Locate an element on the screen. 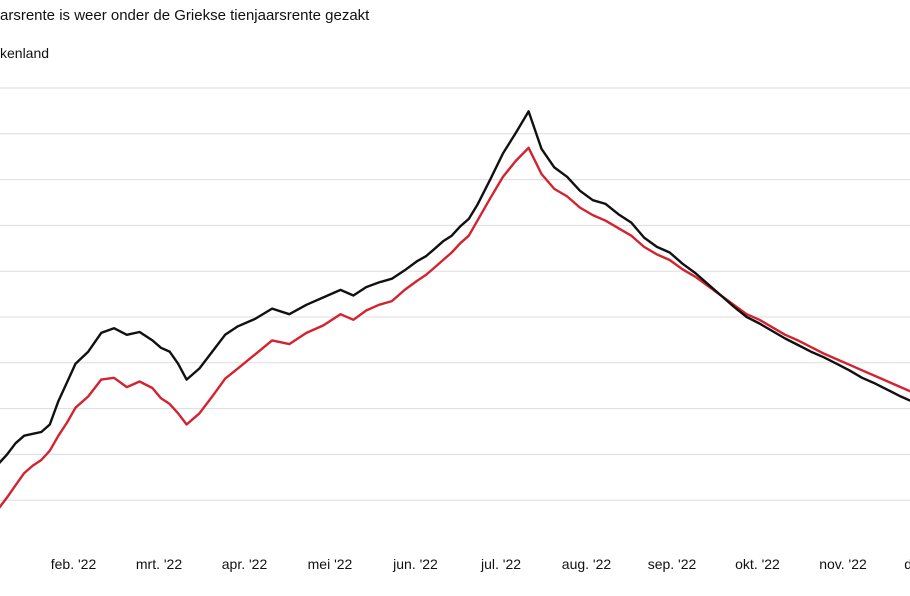 This screenshot has height=596, width=910. x-tick-label: nov. '22 is located at coordinates (843, 564).